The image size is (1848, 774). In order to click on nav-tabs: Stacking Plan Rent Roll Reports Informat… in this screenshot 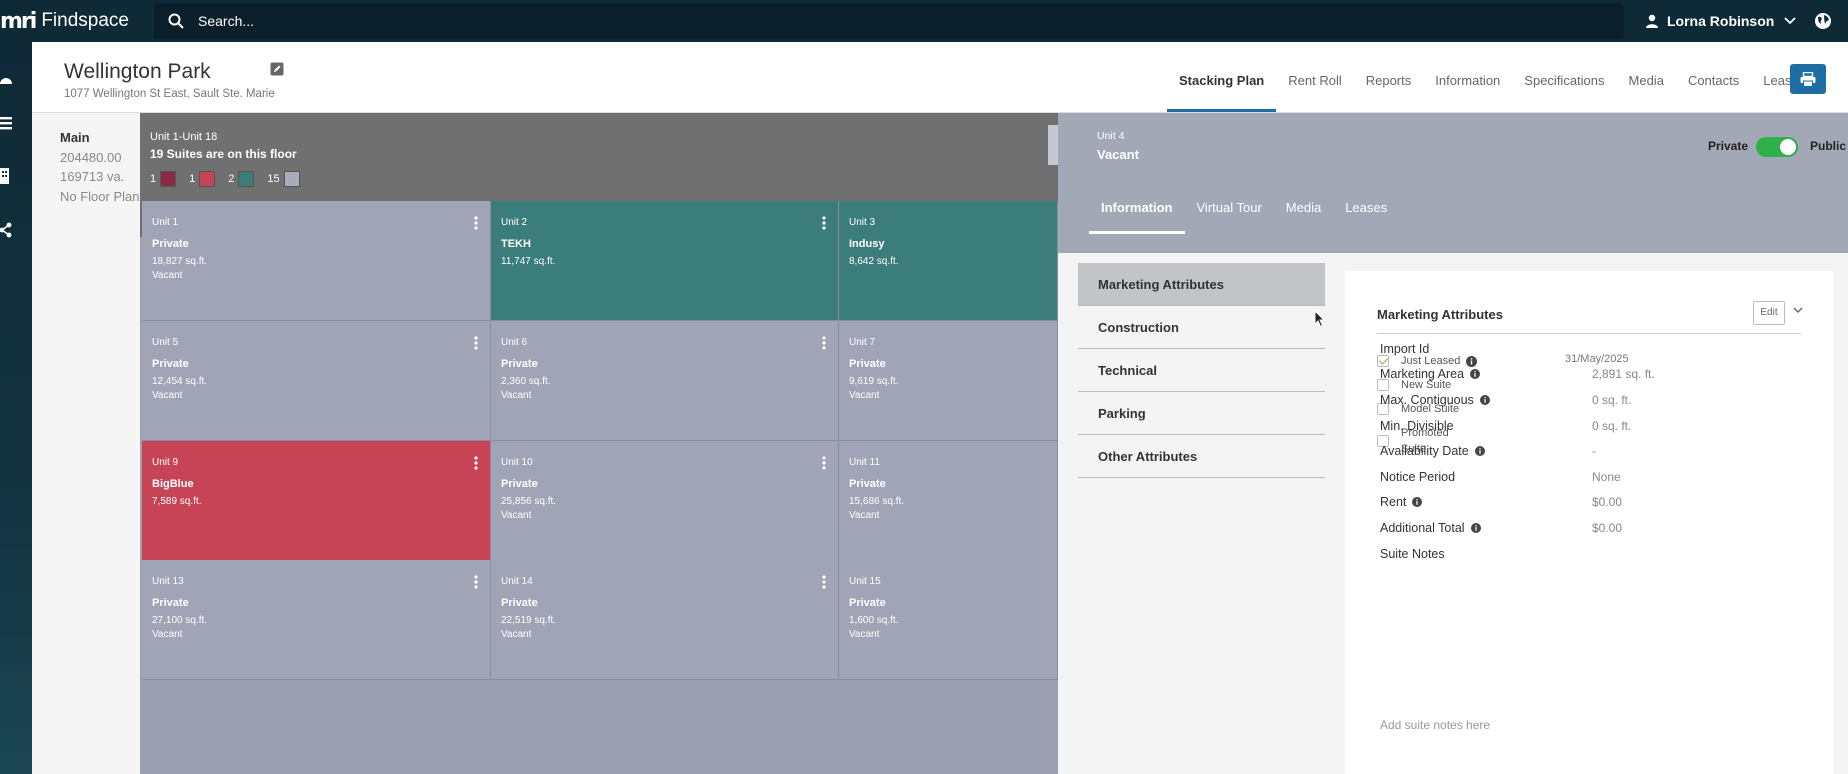, I will do `click(1492, 77)`.